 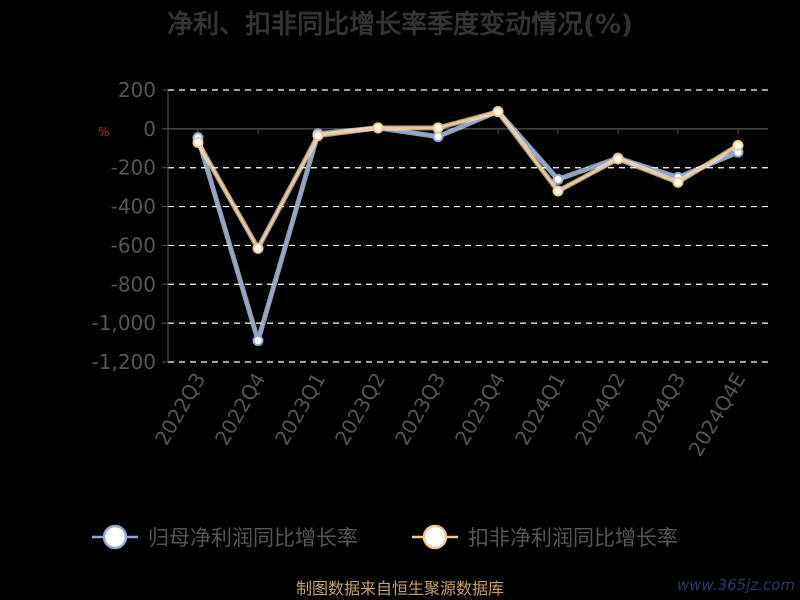 What do you see at coordinates (133, 284) in the screenshot?
I see `y-tick-label: -800` at bounding box center [133, 284].